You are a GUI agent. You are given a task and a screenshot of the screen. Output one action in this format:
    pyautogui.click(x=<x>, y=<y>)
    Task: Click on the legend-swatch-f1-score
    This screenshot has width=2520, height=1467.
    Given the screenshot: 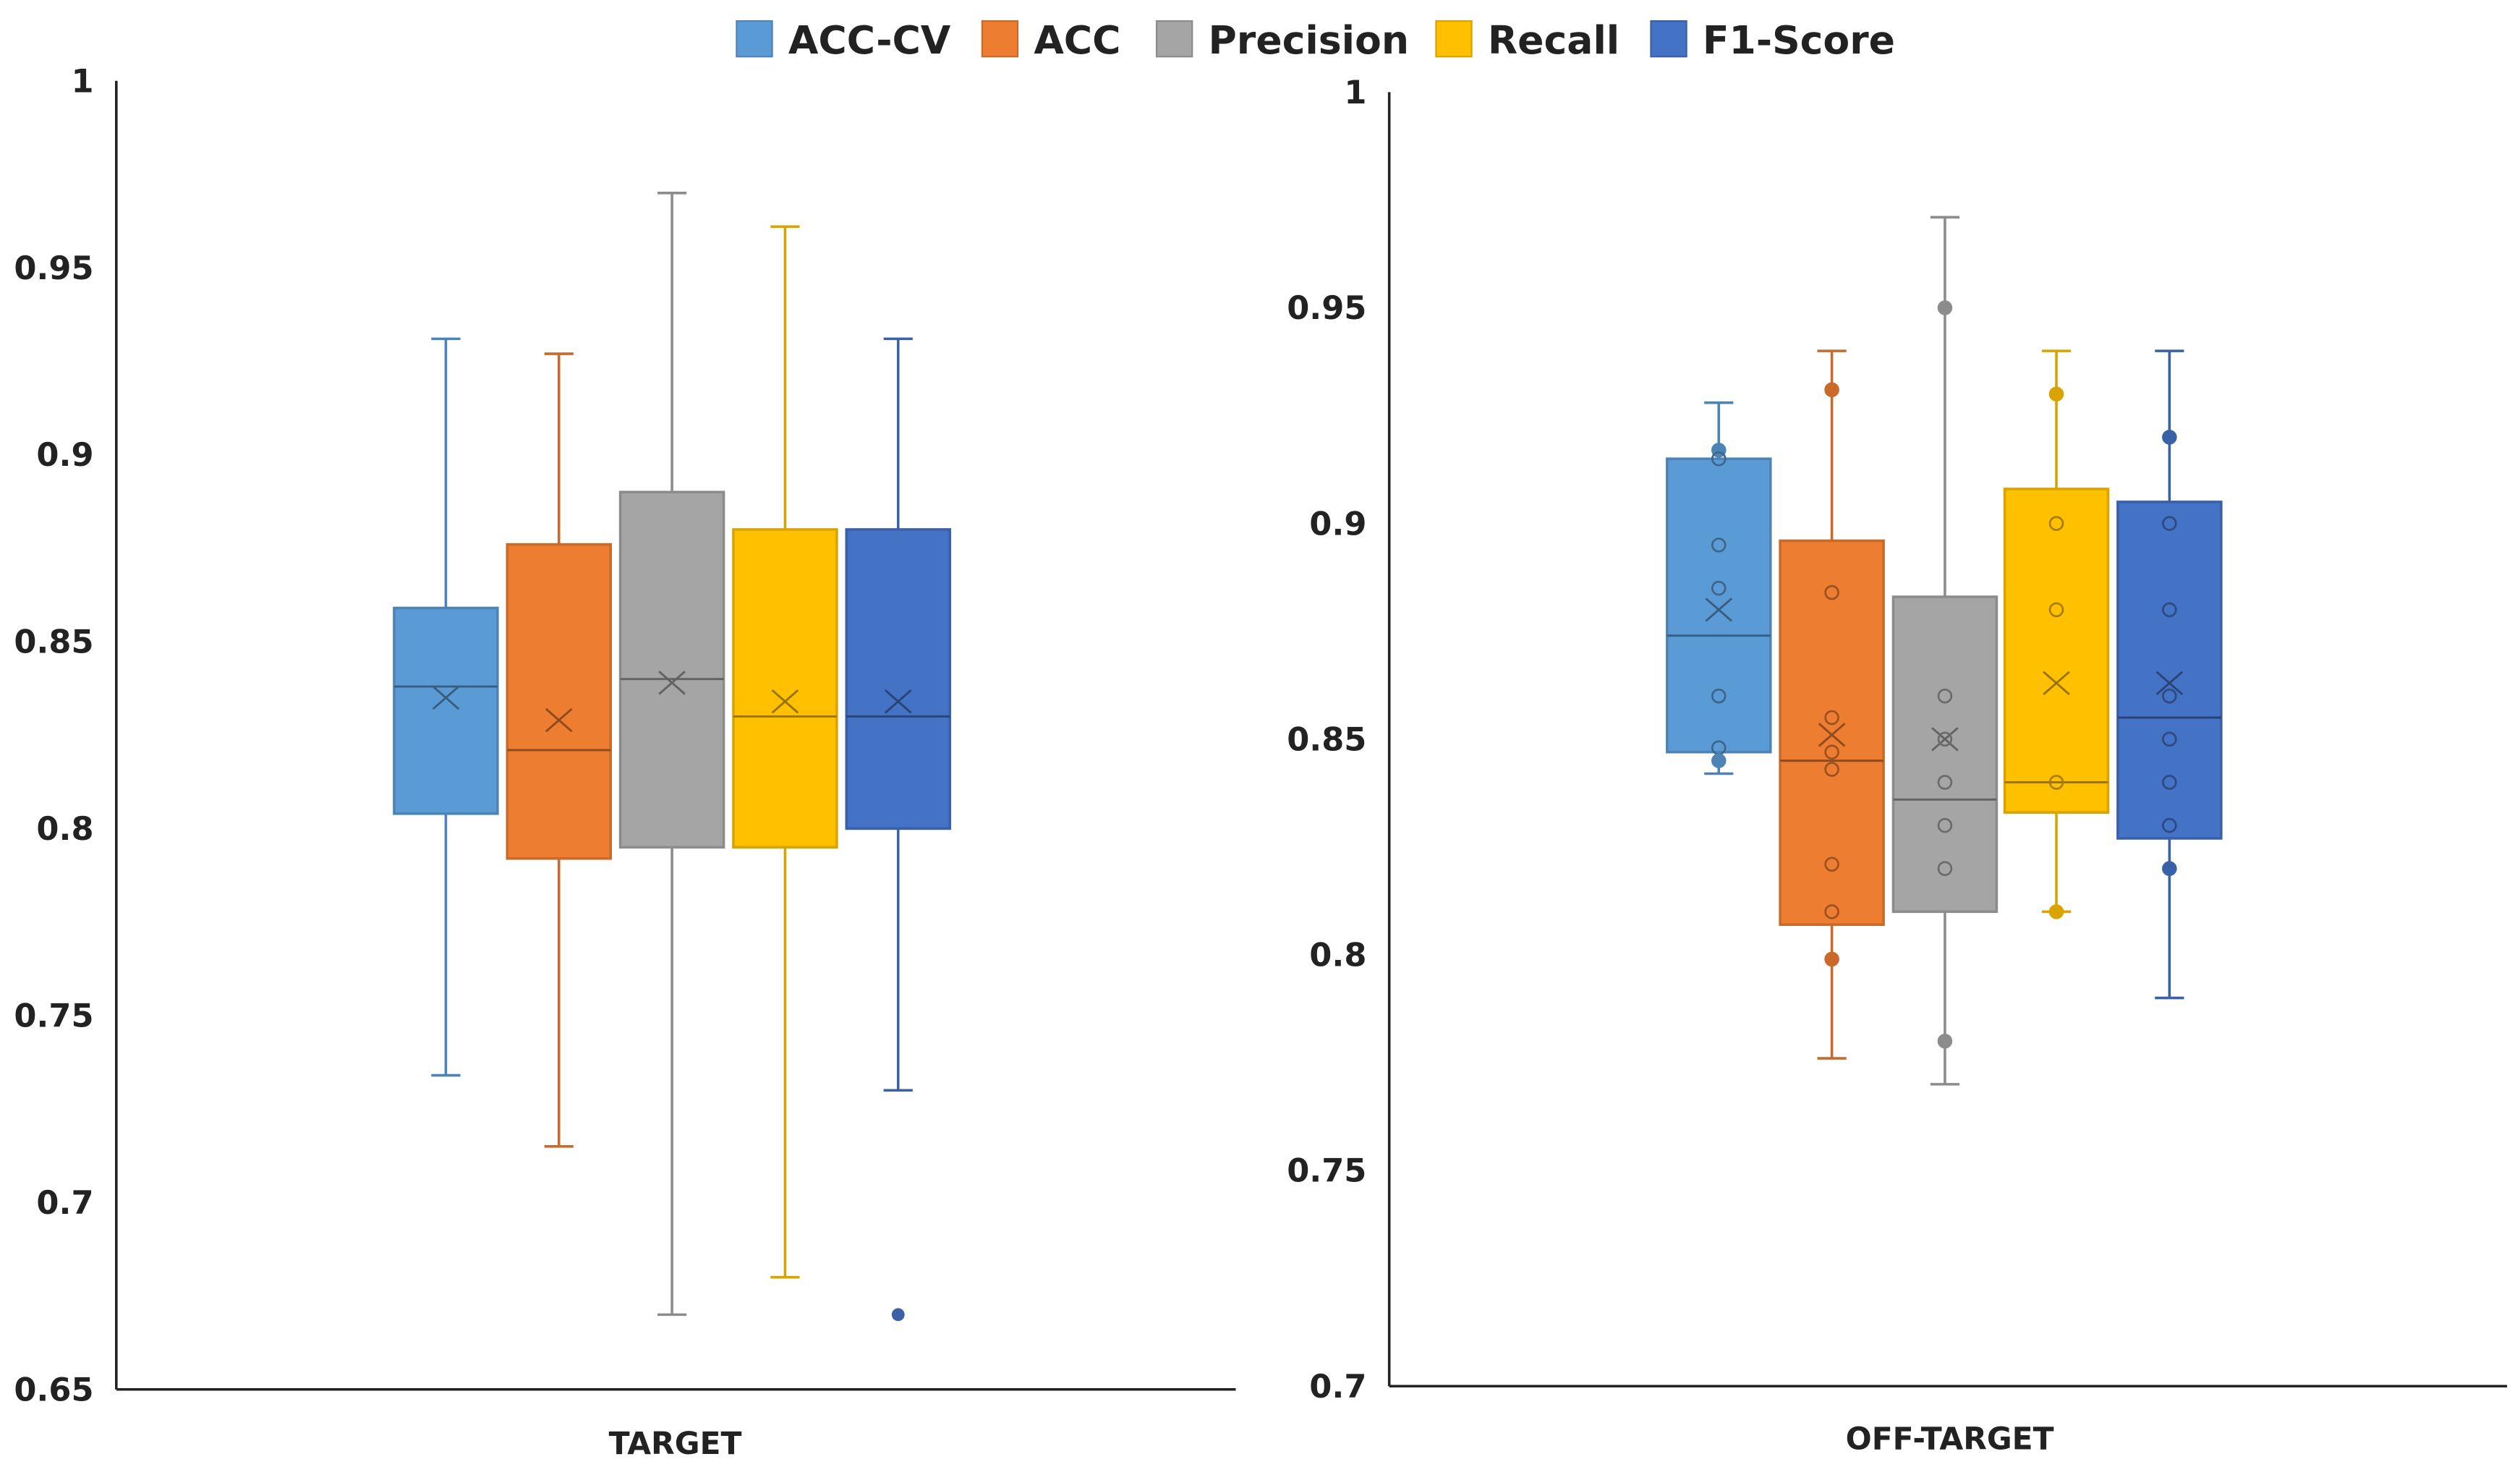 What is the action you would take?
    pyautogui.click(x=1668, y=39)
    